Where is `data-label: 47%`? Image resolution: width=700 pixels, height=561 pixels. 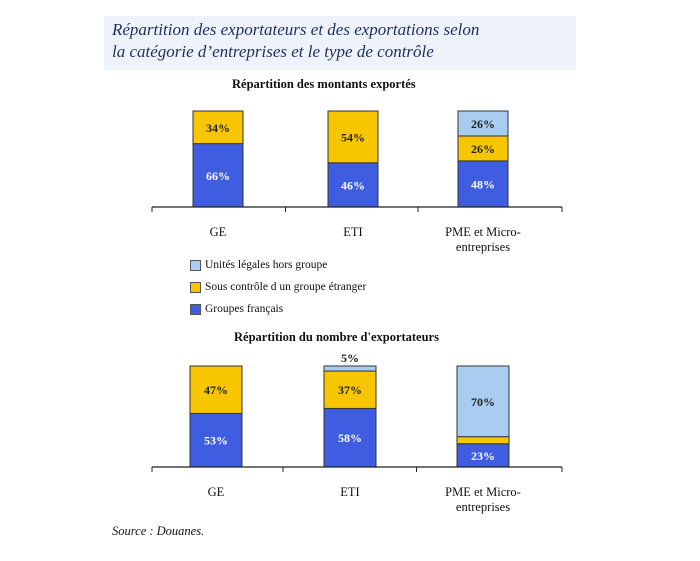 data-label: 47% is located at coordinates (216, 390).